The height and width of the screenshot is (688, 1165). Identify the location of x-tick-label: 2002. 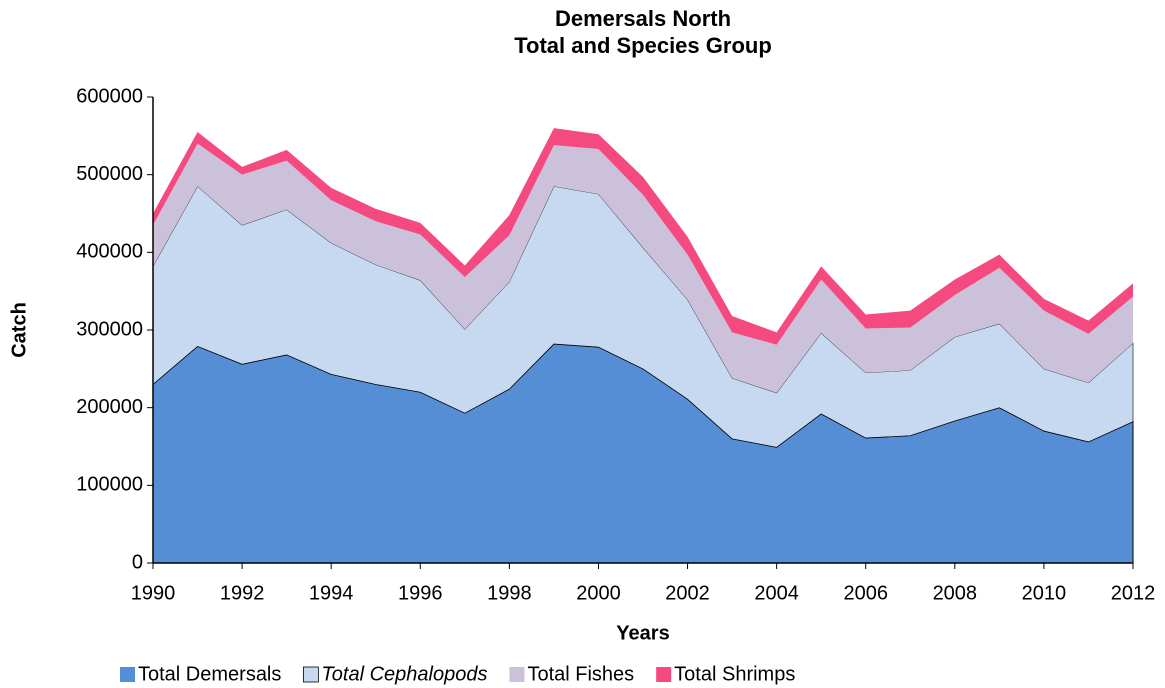
(687, 593).